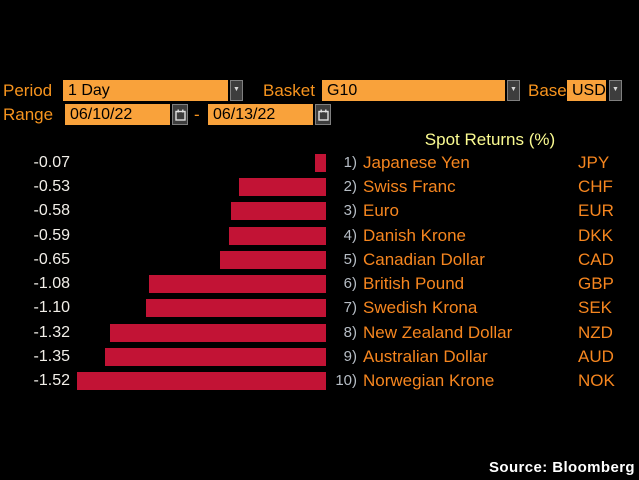 This screenshot has width=639, height=480. I want to click on row-currency-name: New Zealand Dollar, so click(438, 332).